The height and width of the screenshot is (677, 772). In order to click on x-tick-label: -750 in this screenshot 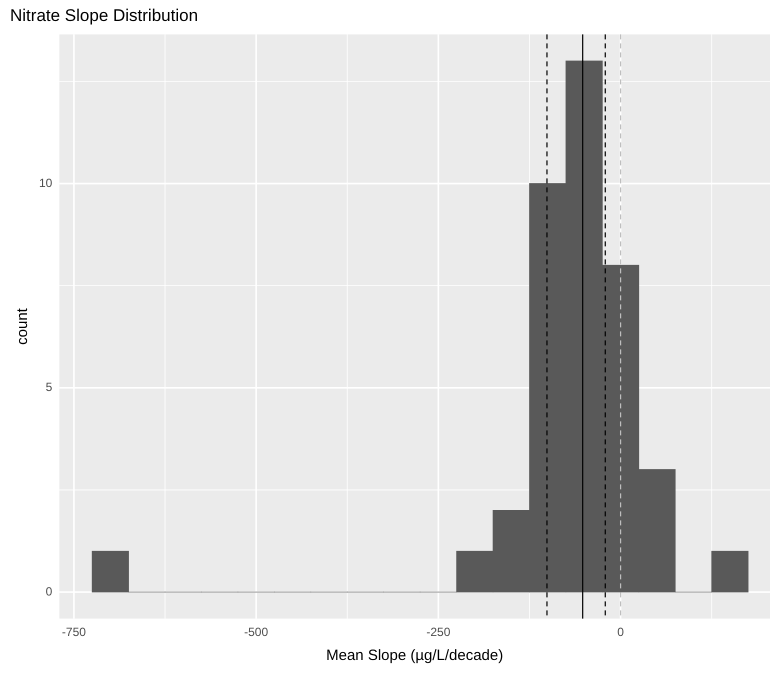, I will do `click(74, 632)`.